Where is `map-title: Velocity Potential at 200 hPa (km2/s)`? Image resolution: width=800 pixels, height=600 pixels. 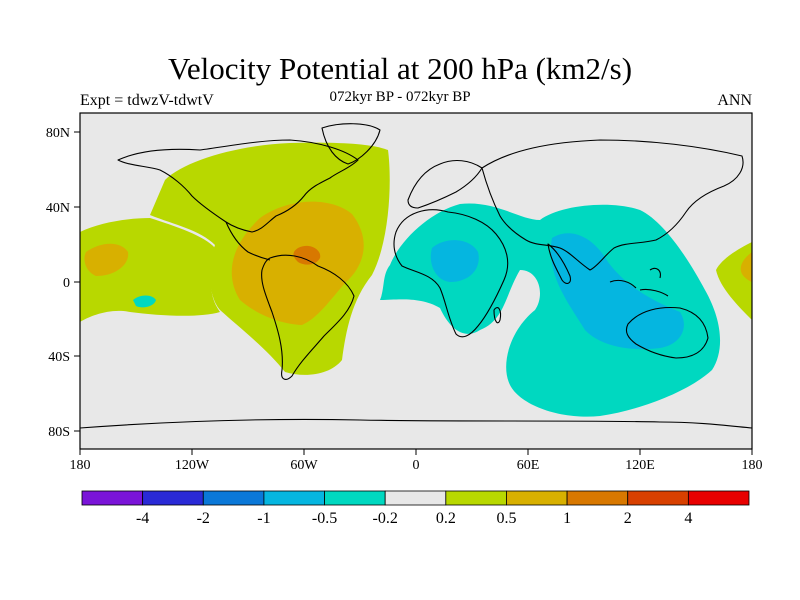 map-title: Velocity Potential at 200 hPa (km2/s) is located at coordinates (400, 68).